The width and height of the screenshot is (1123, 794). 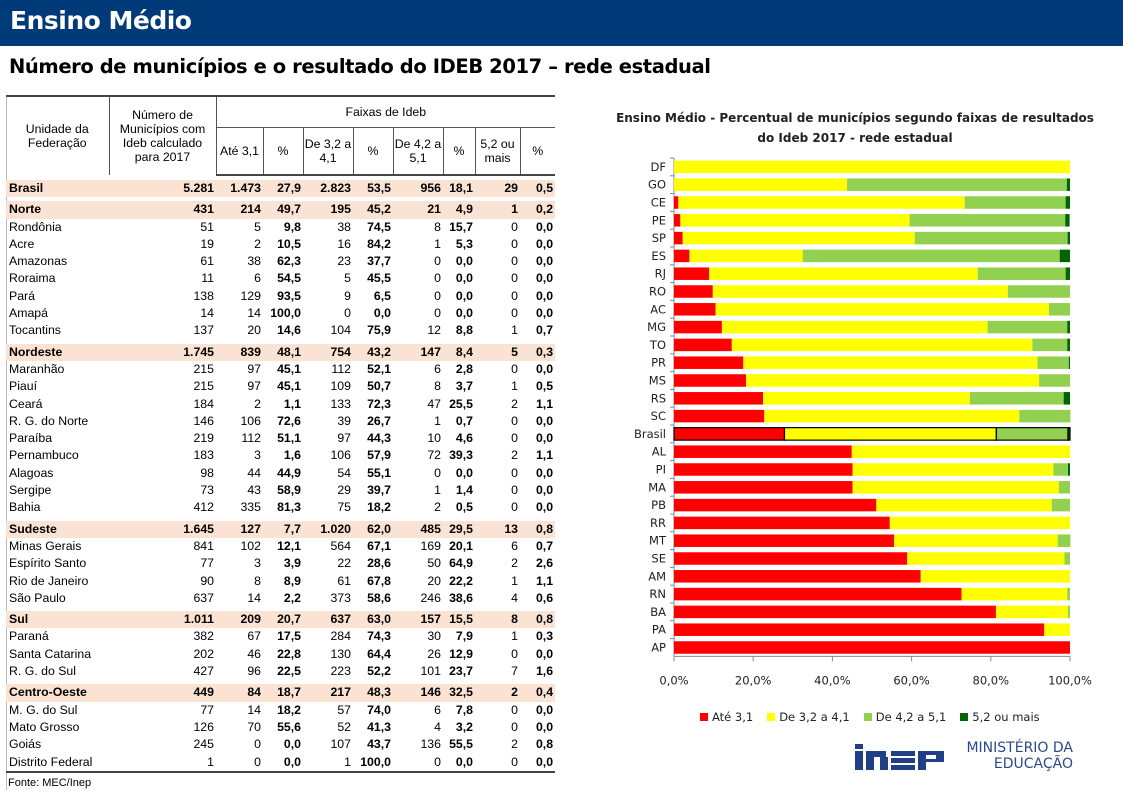 What do you see at coordinates (658, 167) in the screenshot?
I see `y-tick-label: DF` at bounding box center [658, 167].